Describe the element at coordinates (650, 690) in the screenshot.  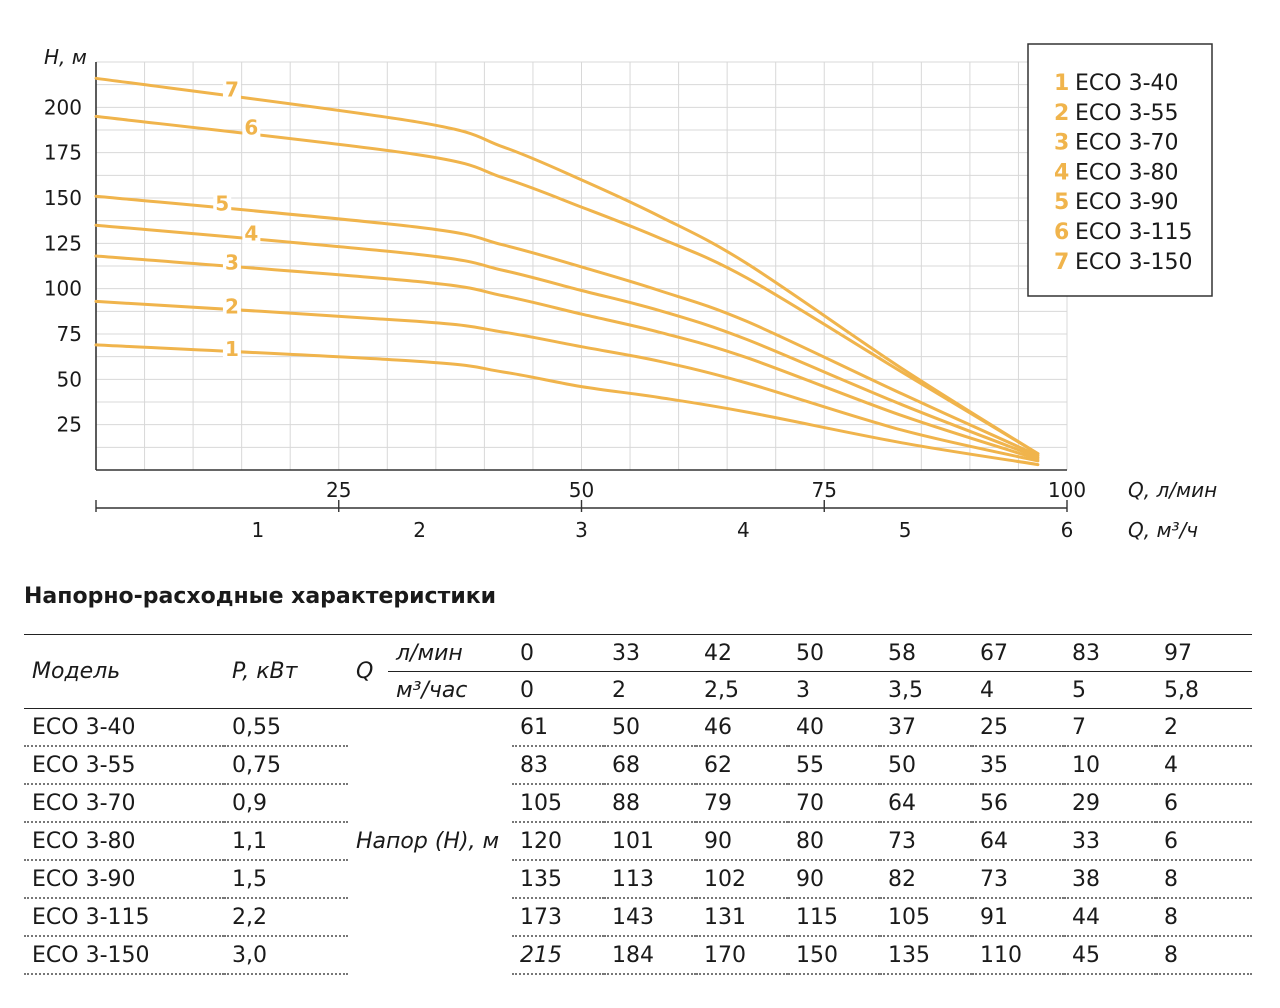
I see `header-q-m3h-value: 2` at that location.